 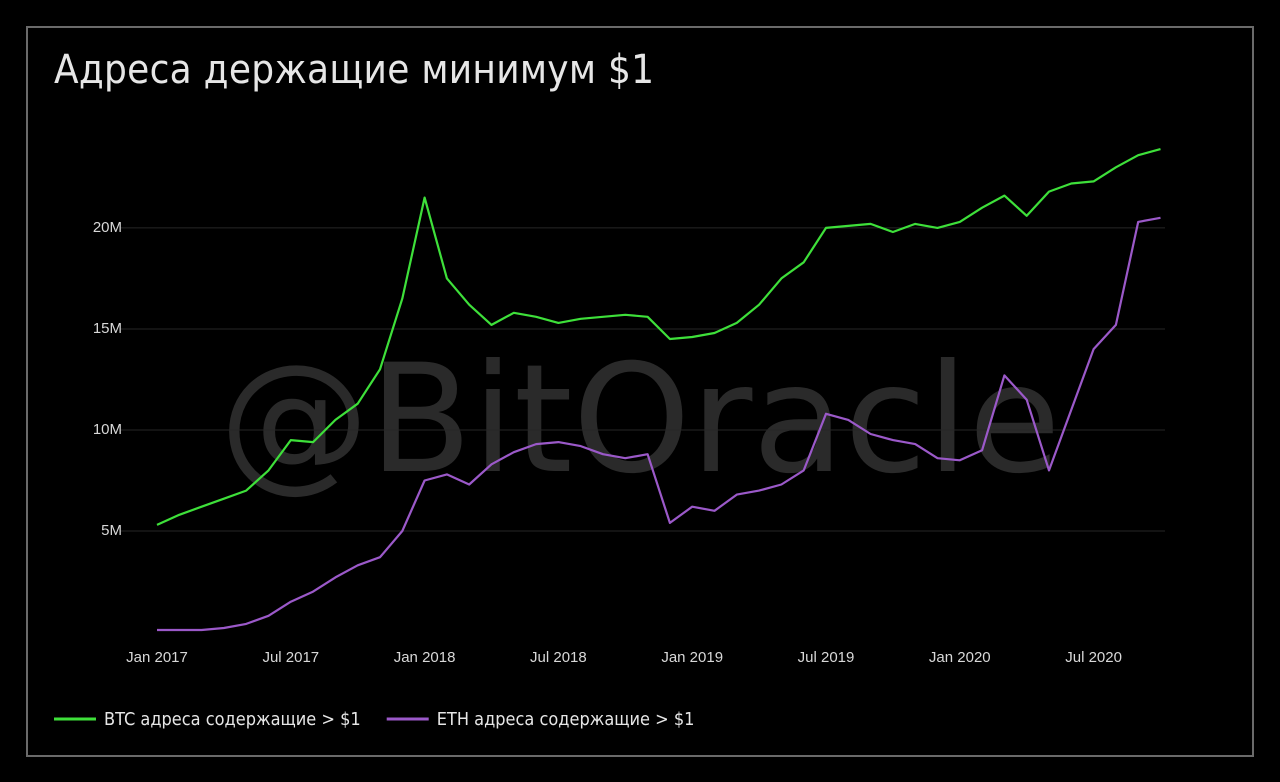 What do you see at coordinates (558, 657) in the screenshot?
I see `x-tick-label: Jul 2018` at bounding box center [558, 657].